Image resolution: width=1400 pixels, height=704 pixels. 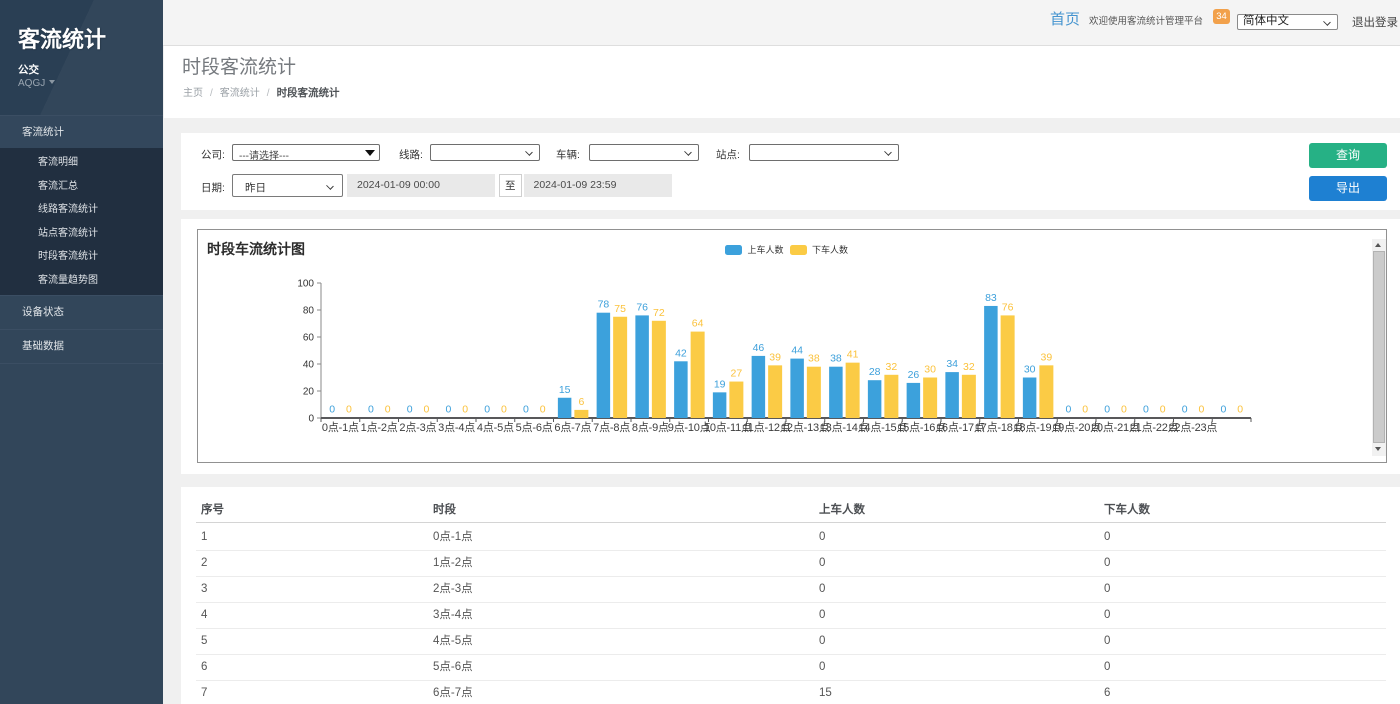 What do you see at coordinates (728, 427) in the screenshot?
I see `svg-text: 10点-11点` at bounding box center [728, 427].